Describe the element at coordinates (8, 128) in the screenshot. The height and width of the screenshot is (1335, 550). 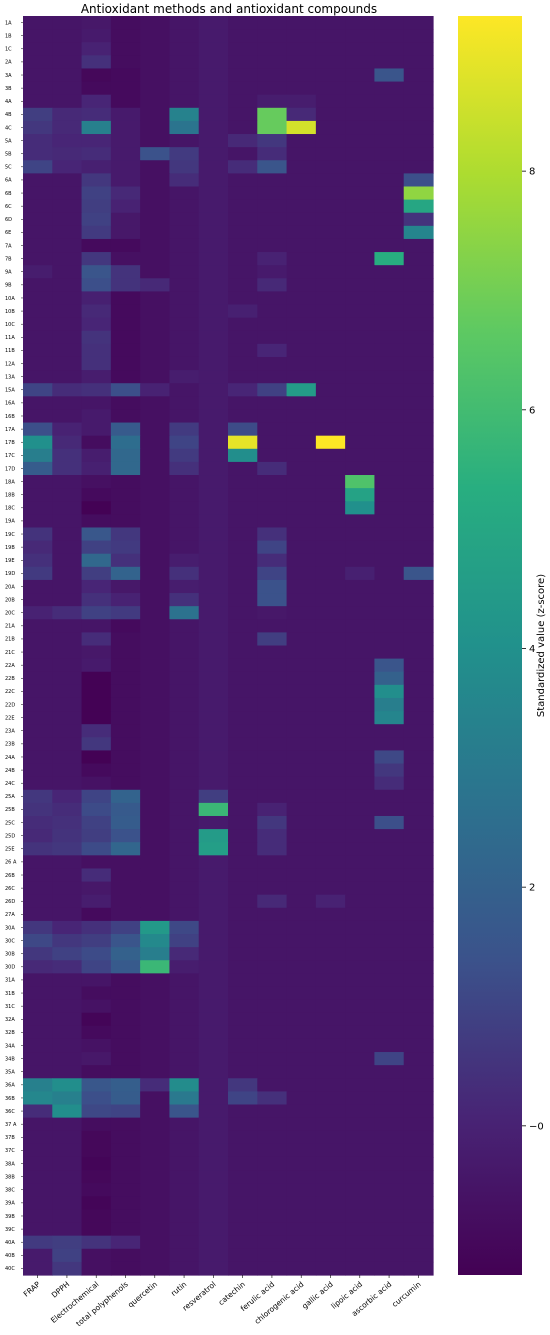
I see `row-tick-label: 4C` at that location.